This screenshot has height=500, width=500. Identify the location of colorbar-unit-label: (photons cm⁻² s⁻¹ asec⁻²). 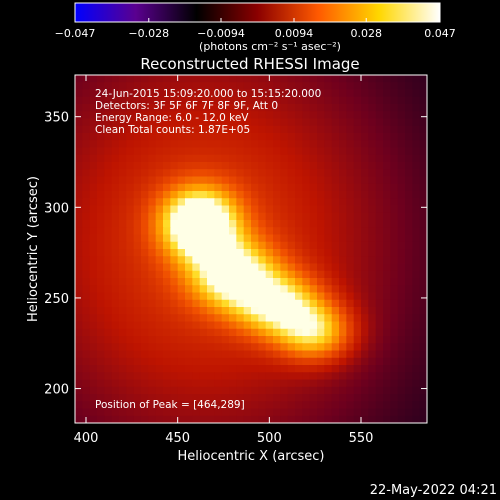
(270, 46).